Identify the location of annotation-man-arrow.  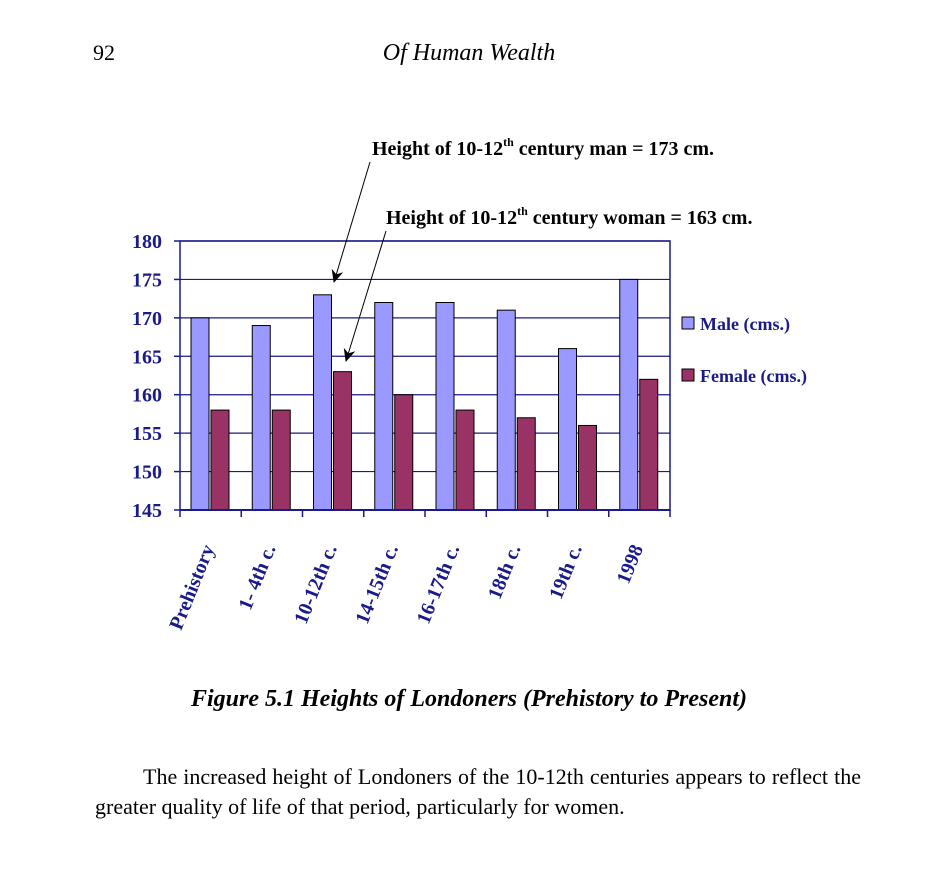
(351, 222).